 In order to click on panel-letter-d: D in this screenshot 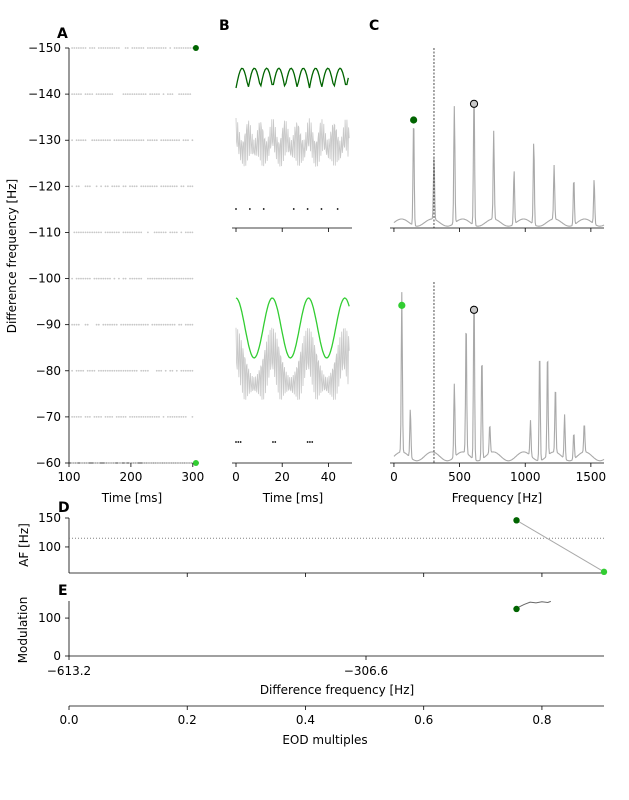, I will do `click(64, 508)`.